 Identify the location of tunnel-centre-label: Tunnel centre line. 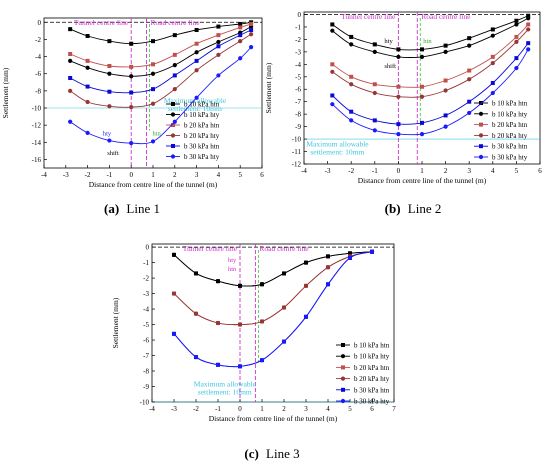
(101, 22).